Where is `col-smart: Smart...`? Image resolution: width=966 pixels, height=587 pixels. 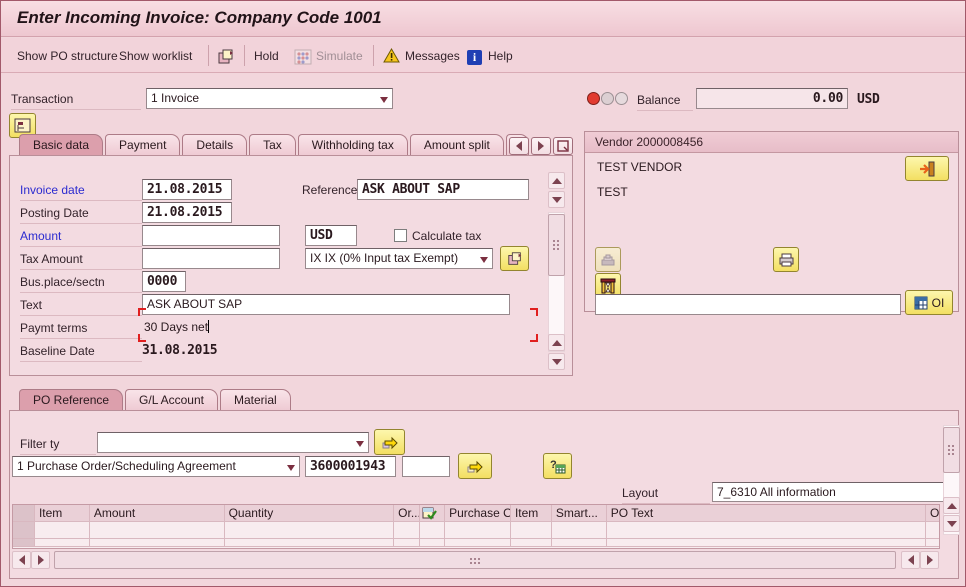 col-smart: Smart... is located at coordinates (579, 513).